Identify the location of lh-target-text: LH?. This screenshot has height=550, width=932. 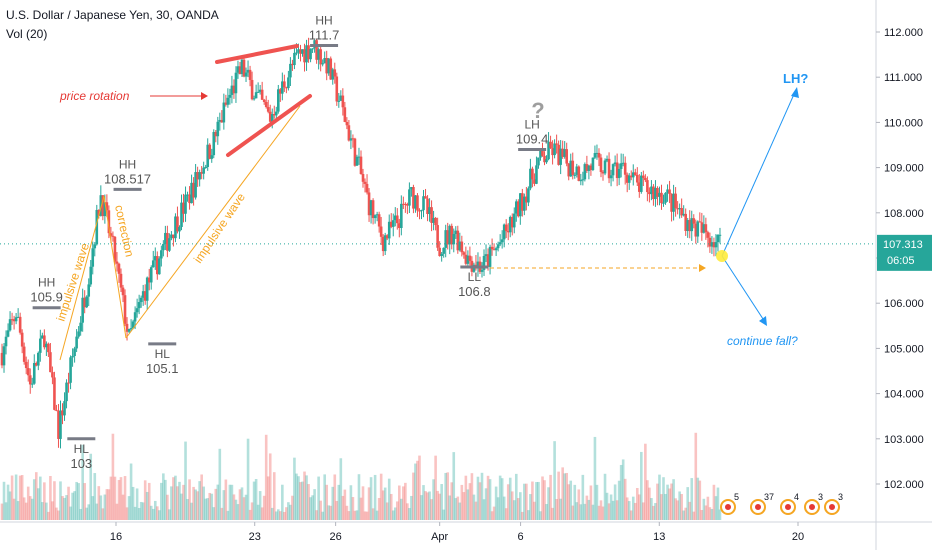
(795, 78).